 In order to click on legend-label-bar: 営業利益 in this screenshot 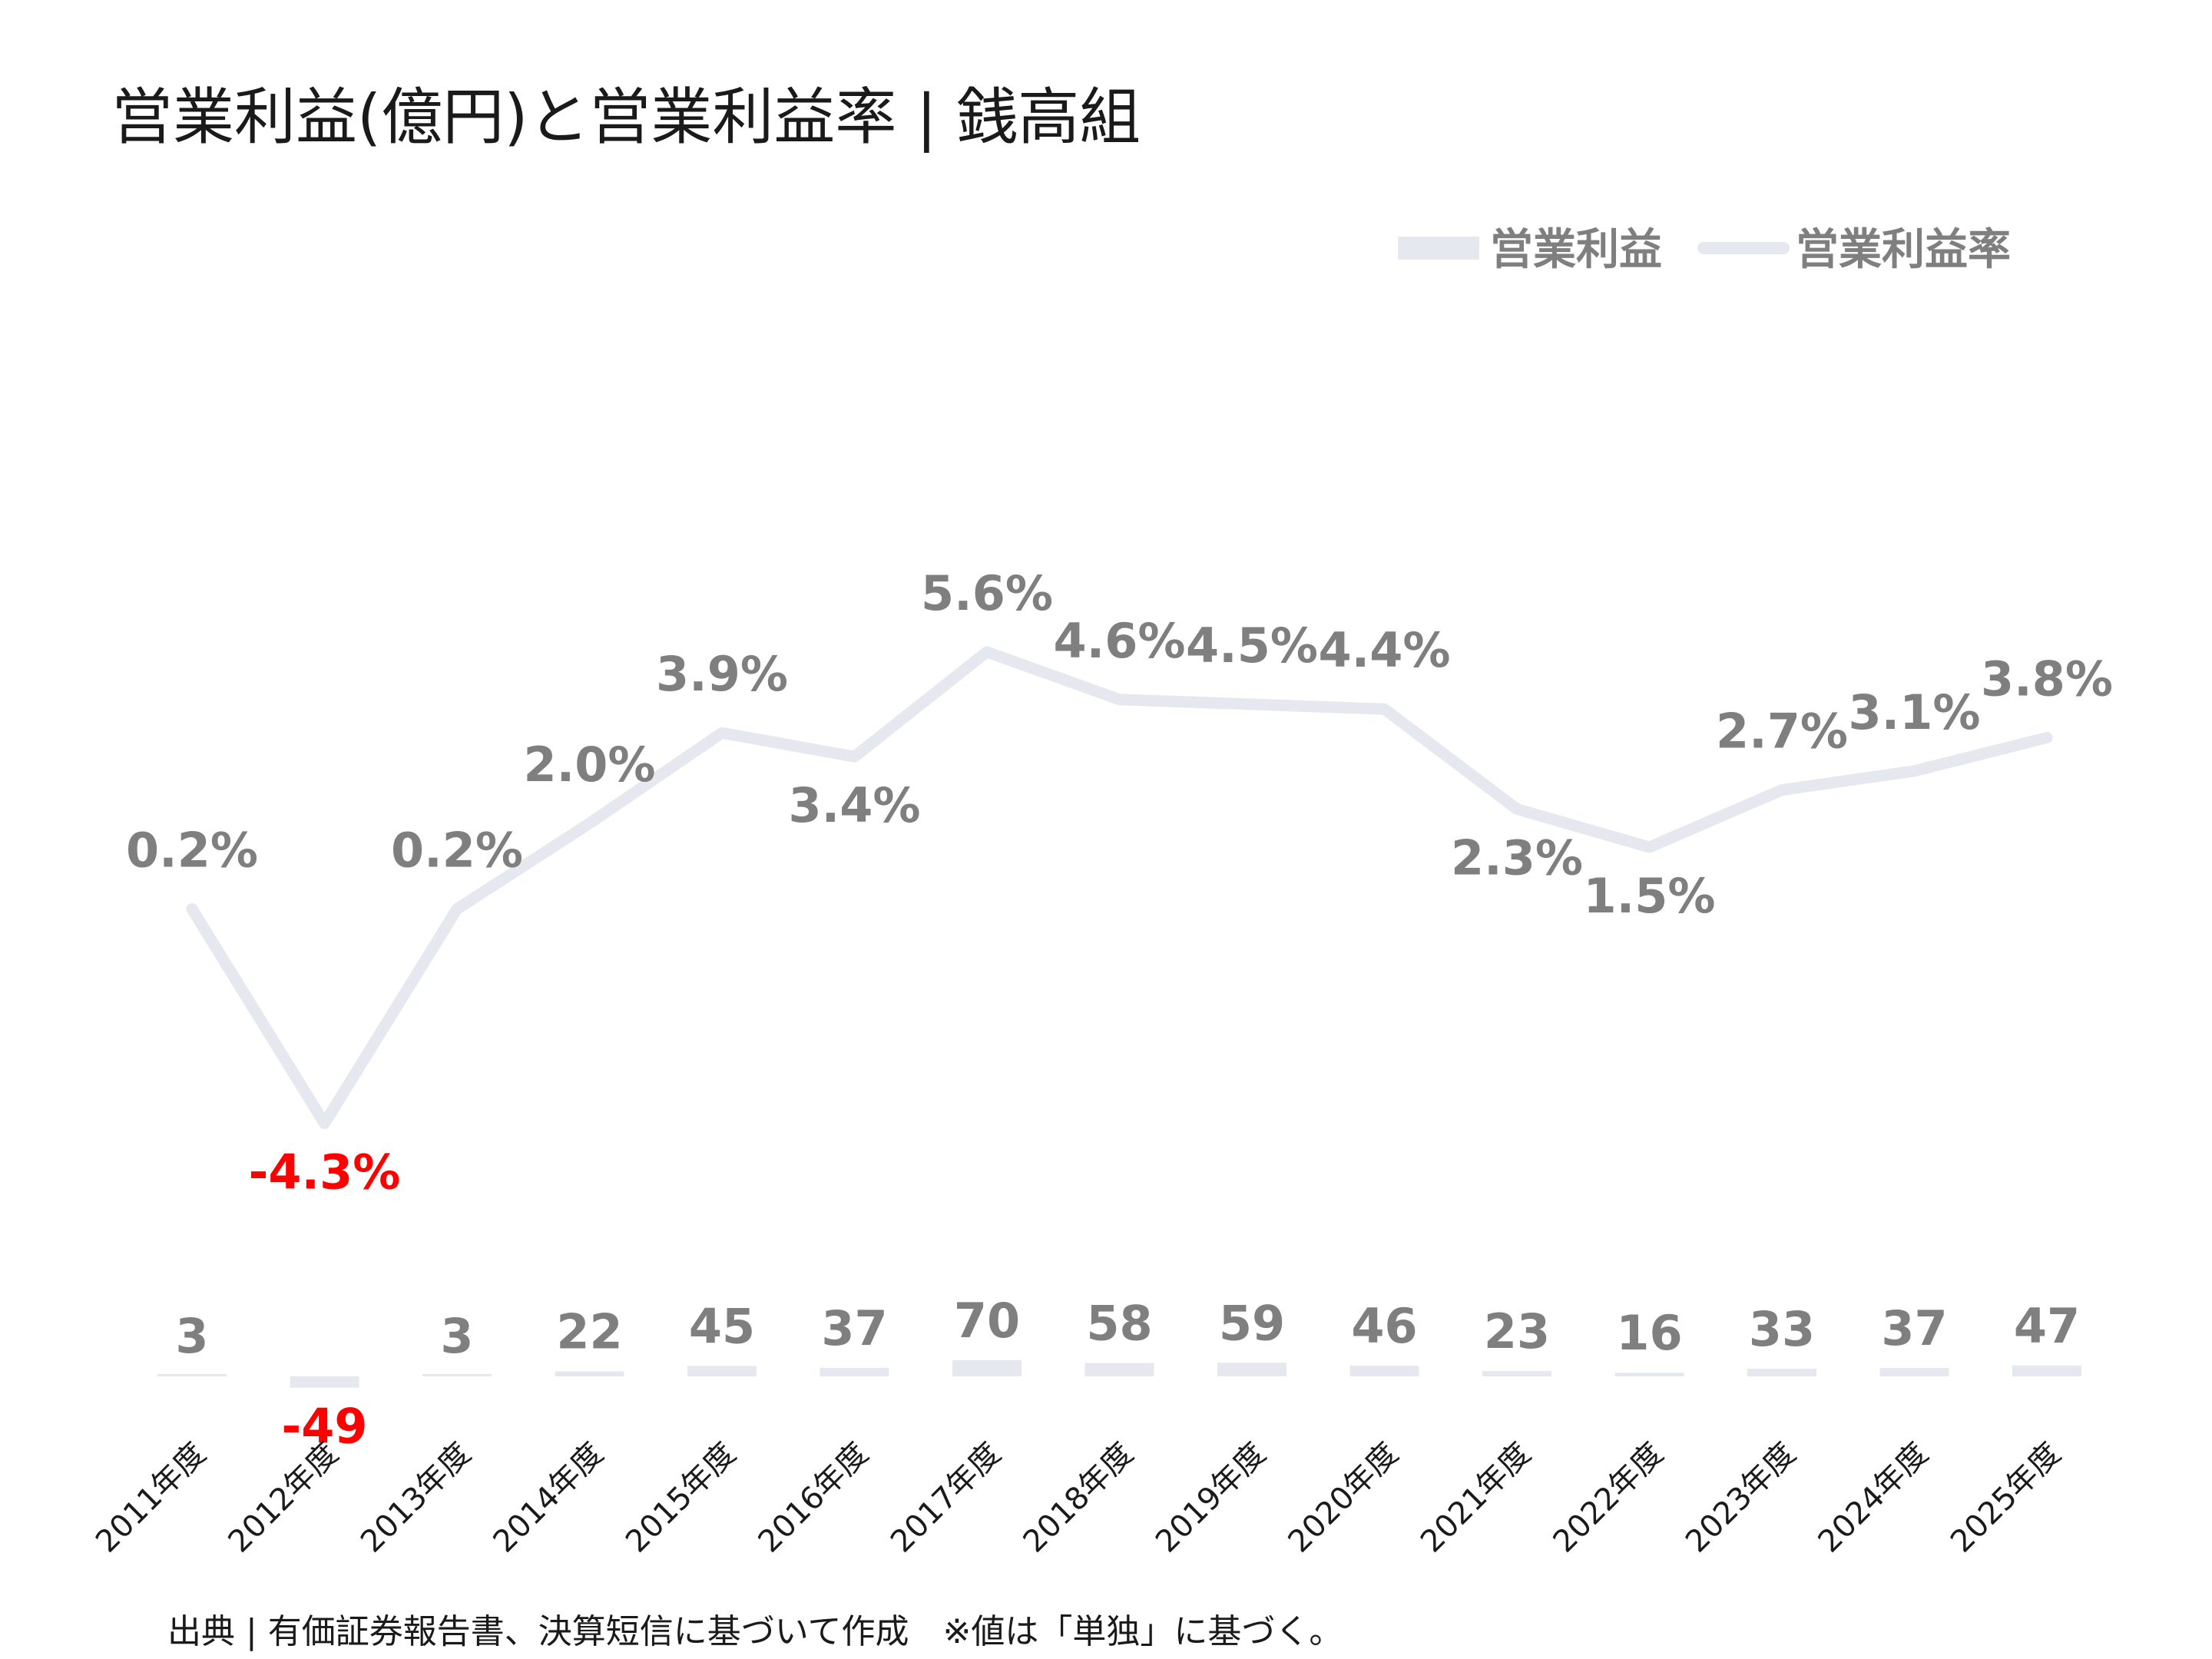, I will do `click(1576, 250)`.